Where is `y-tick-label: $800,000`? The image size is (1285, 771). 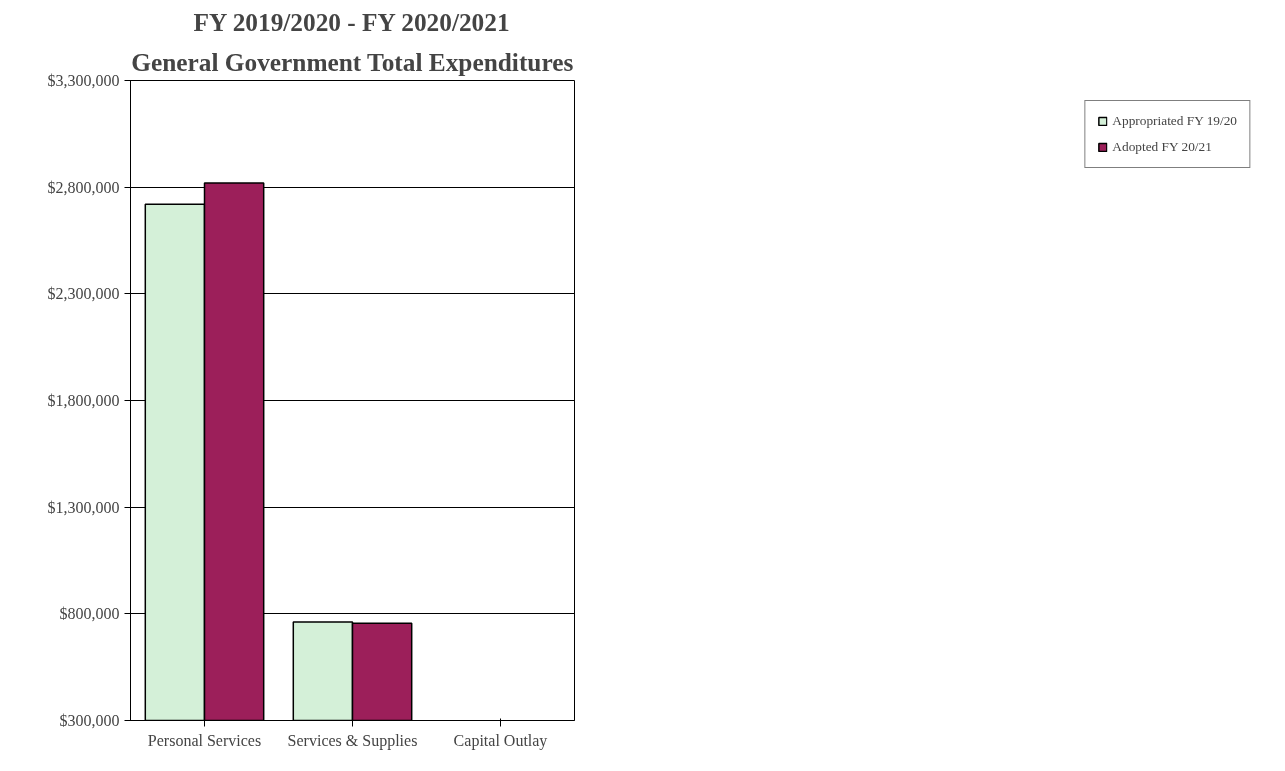 y-tick-label: $800,000 is located at coordinates (89, 614).